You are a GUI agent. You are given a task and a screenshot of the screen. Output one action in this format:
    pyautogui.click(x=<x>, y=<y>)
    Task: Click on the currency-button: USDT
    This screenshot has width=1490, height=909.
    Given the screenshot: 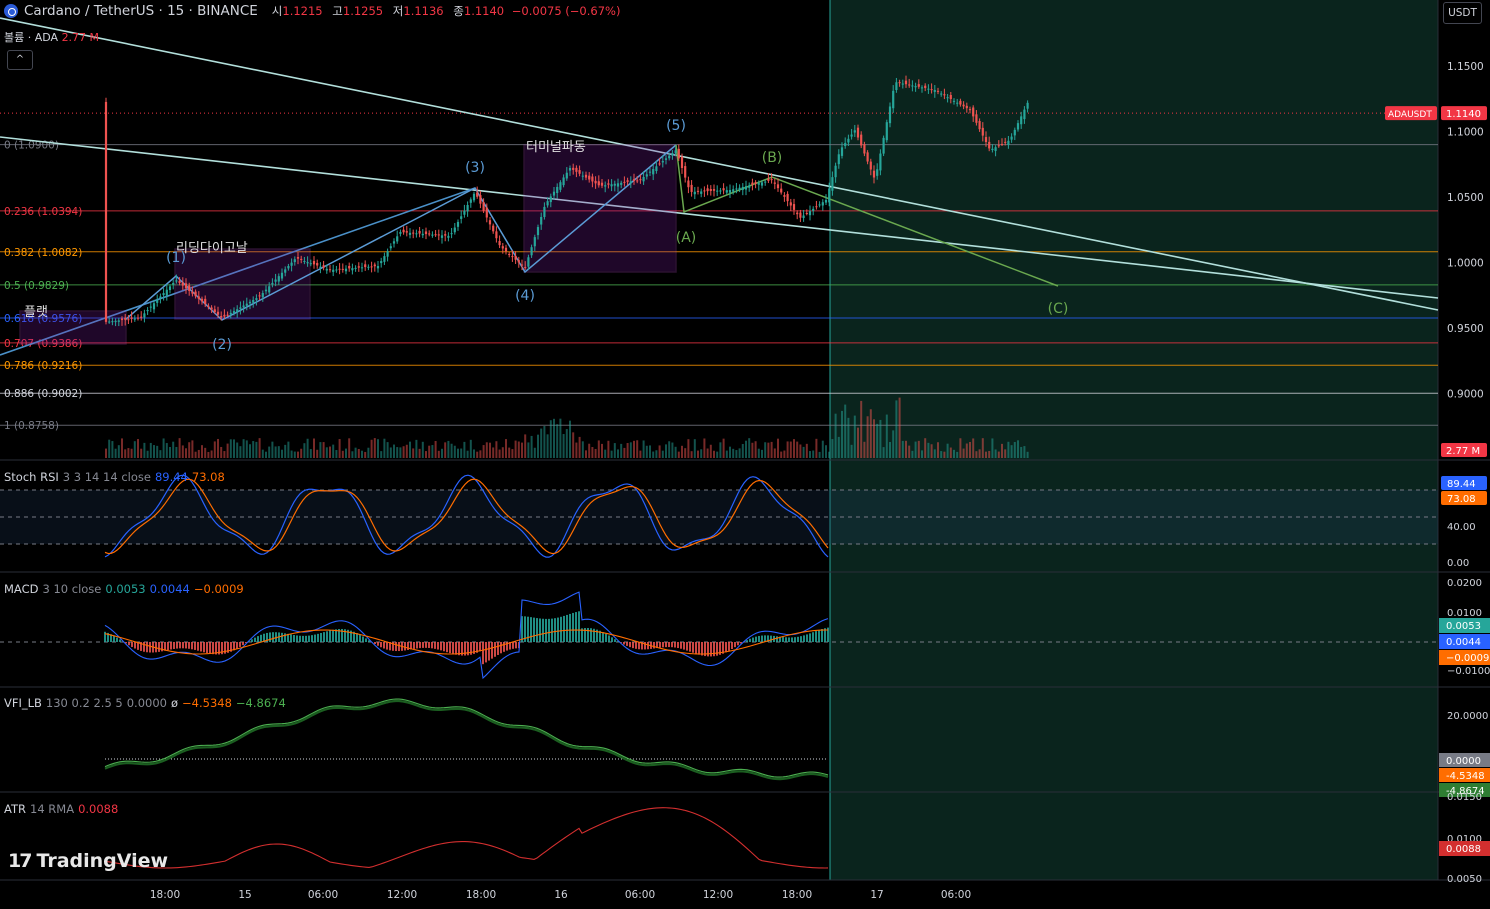 What is the action you would take?
    pyautogui.click(x=1462, y=13)
    